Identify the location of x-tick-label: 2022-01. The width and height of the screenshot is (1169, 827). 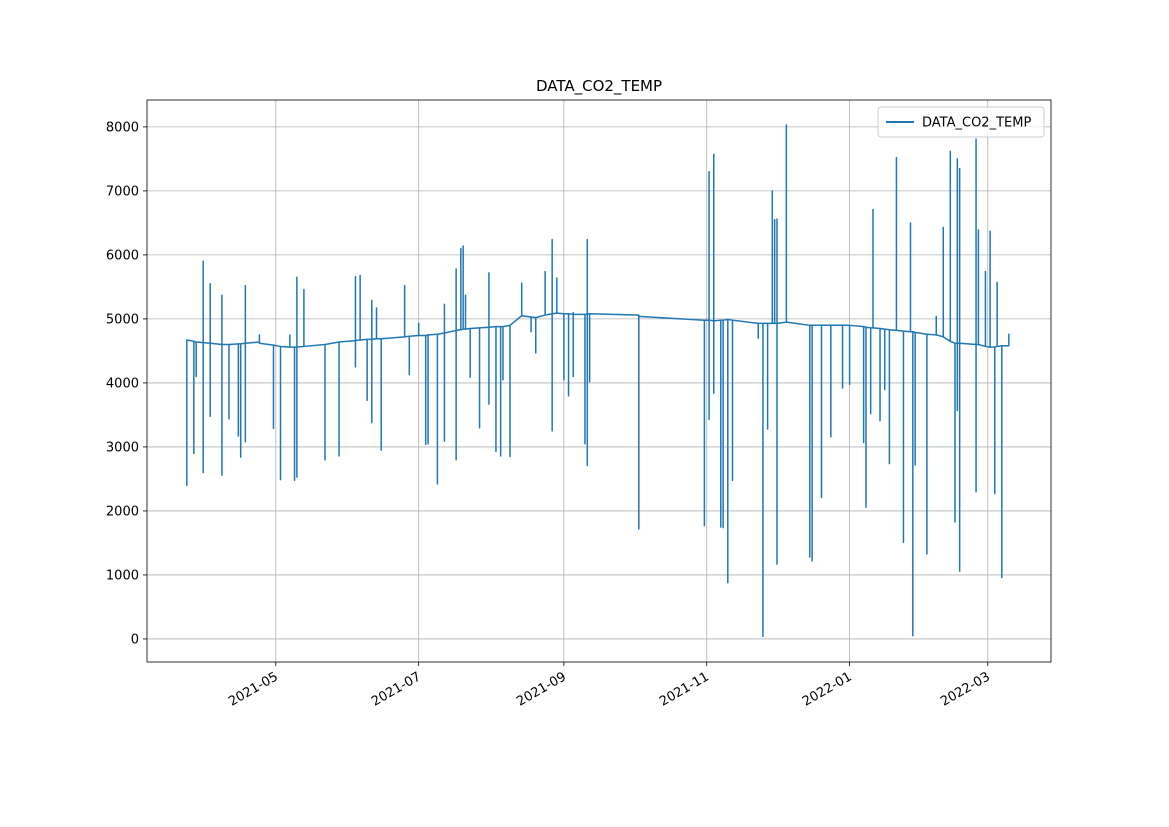
(827, 689).